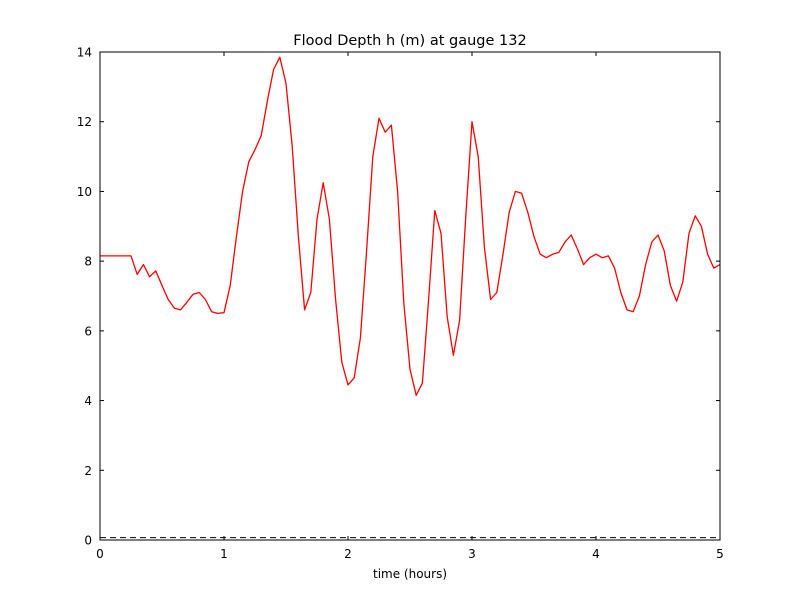  I want to click on x-axis-label: time (hours), so click(410, 574).